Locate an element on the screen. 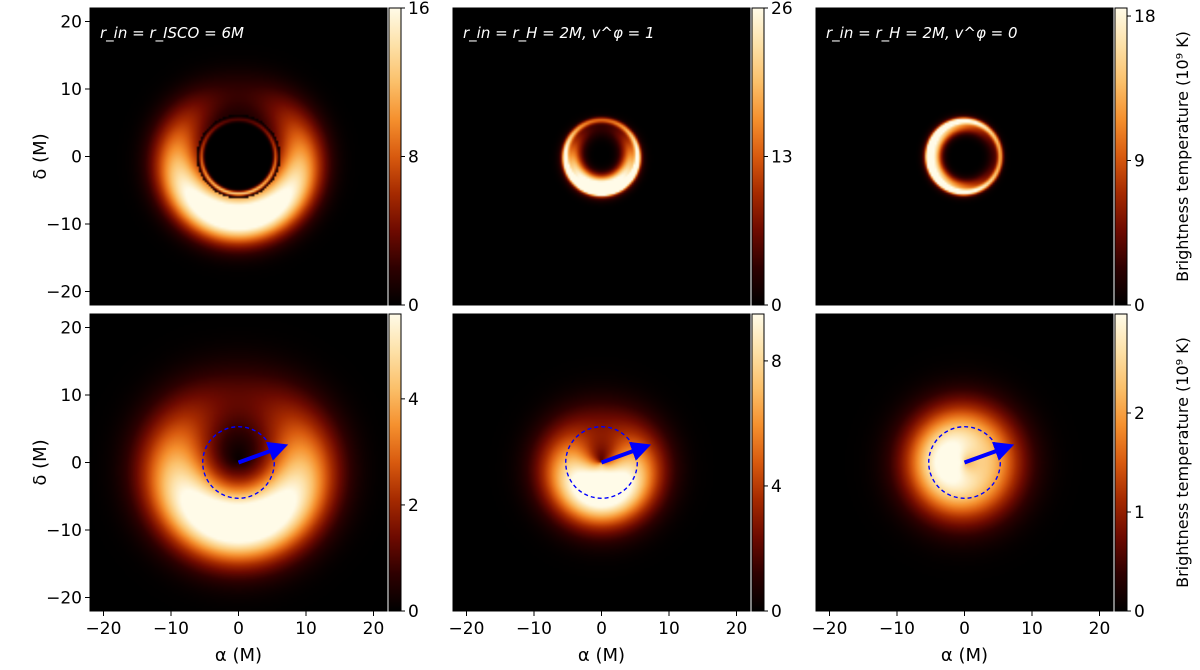 Image resolution: width=1200 pixels, height=670 pixels. panel-bottom-middle: −20 −10 0 10 20 α (M) 0 4 8 is located at coordinates (615, 489).